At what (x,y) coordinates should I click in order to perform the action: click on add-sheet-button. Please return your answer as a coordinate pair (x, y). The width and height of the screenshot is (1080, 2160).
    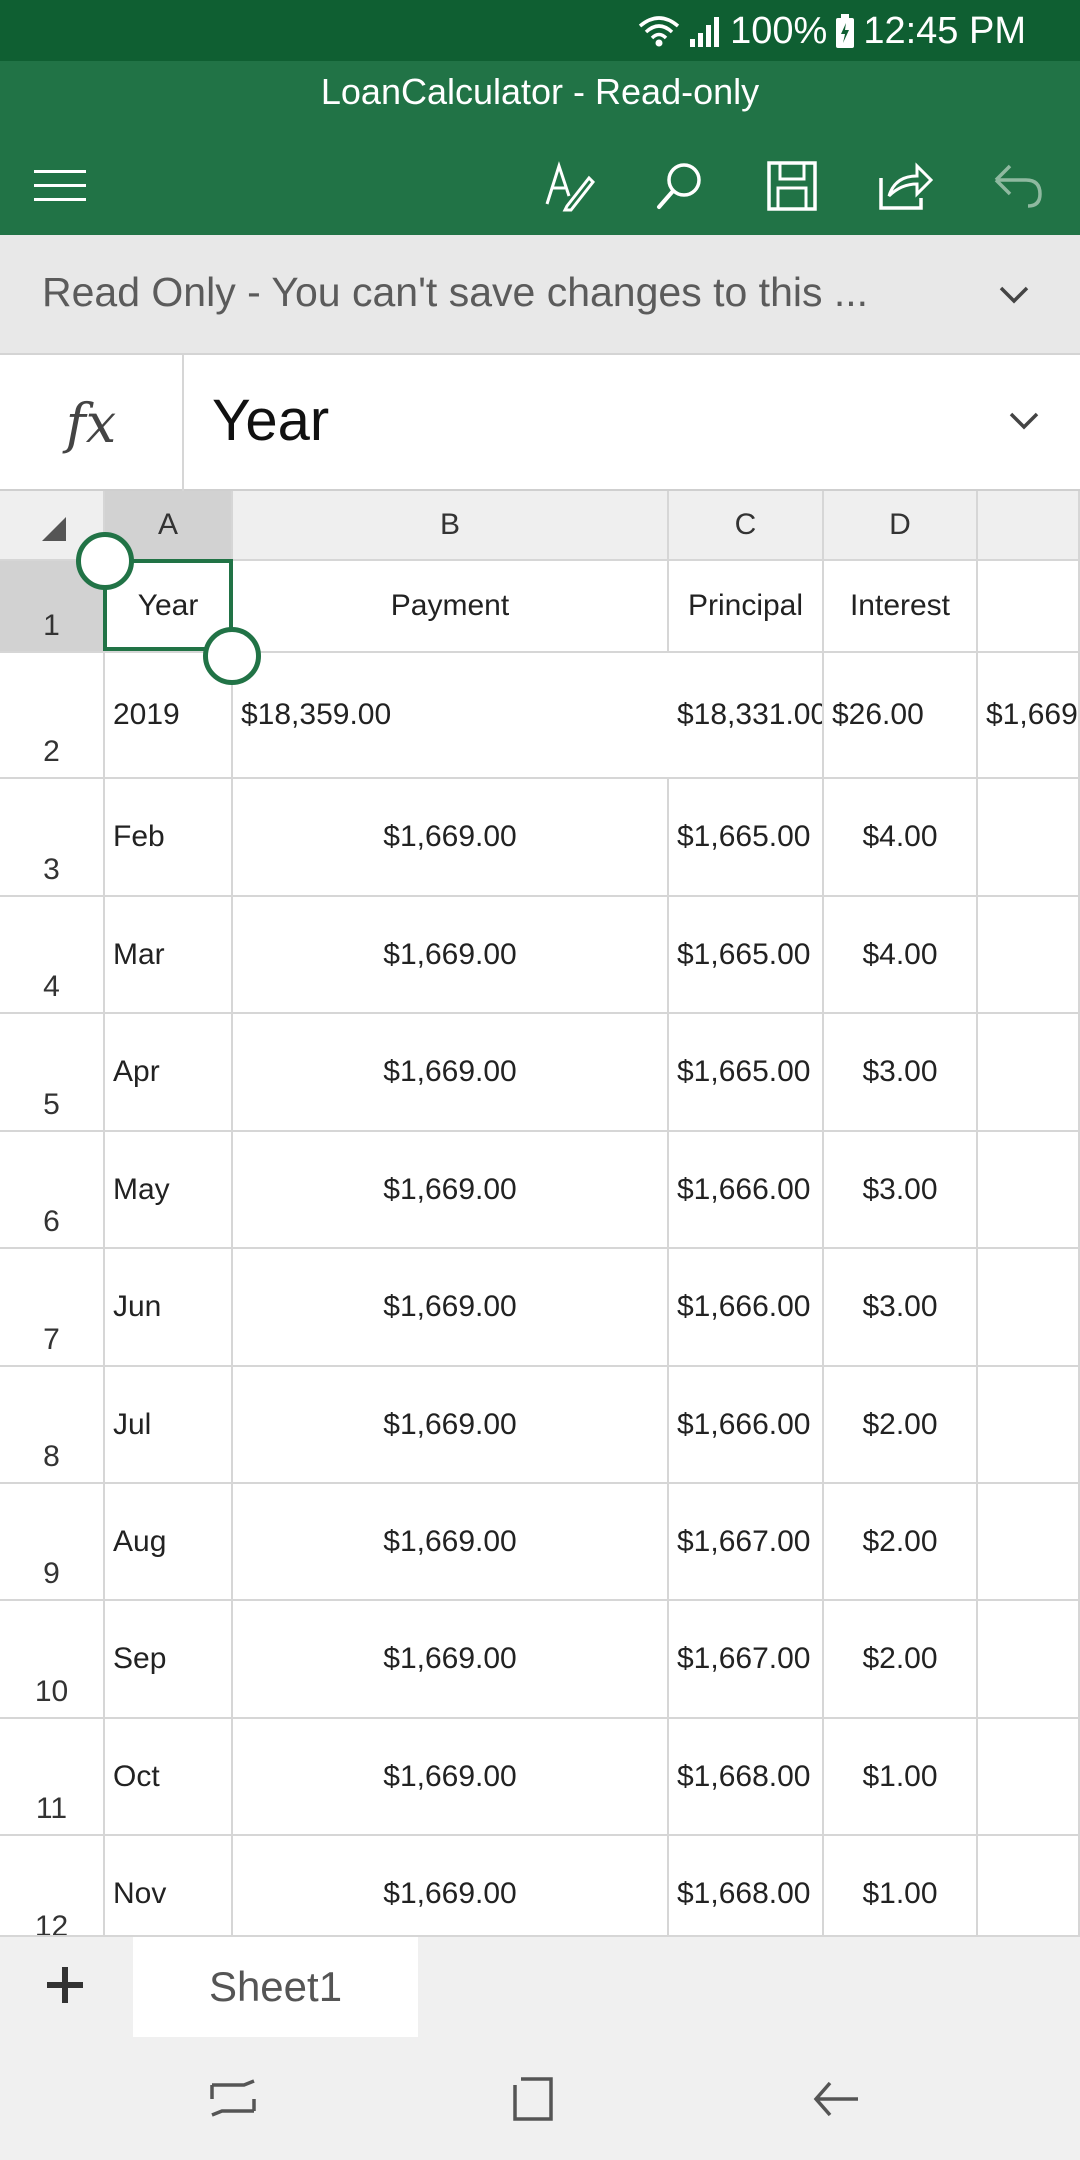
    Looking at the image, I should click on (65, 1987).